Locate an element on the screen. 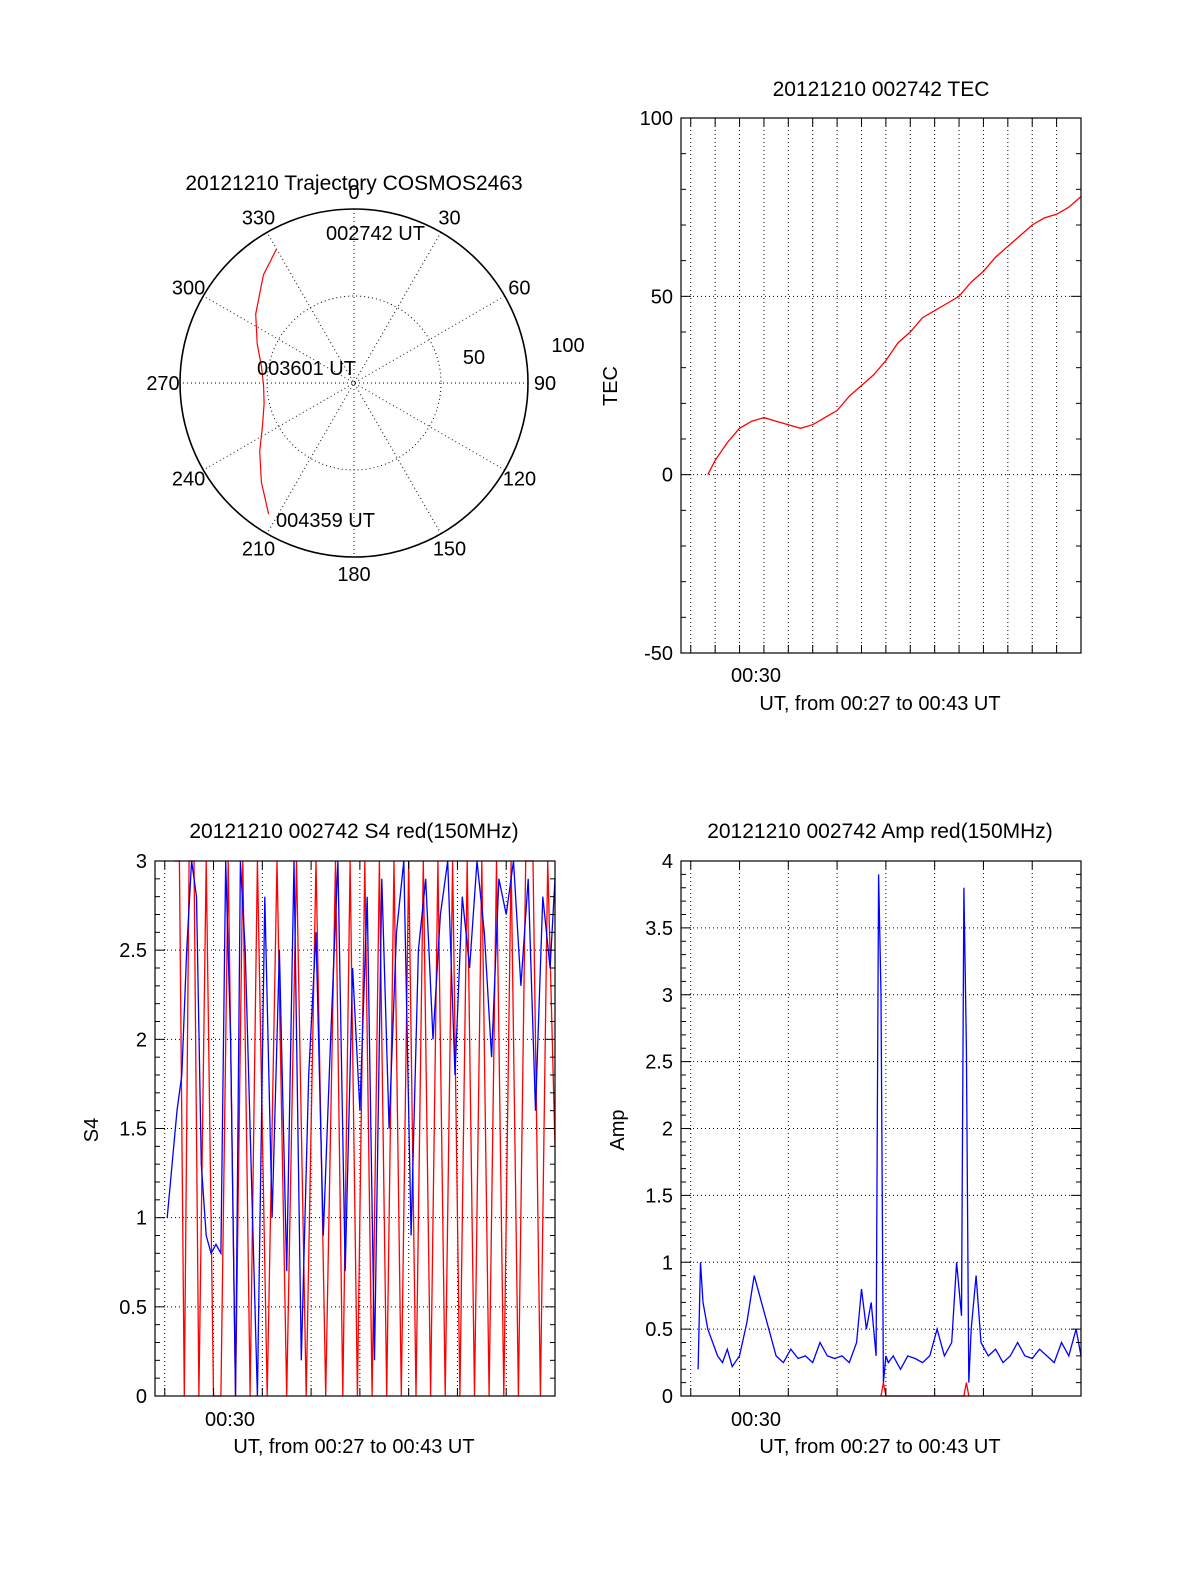  s4-ticks is located at coordinates (355, 1128).